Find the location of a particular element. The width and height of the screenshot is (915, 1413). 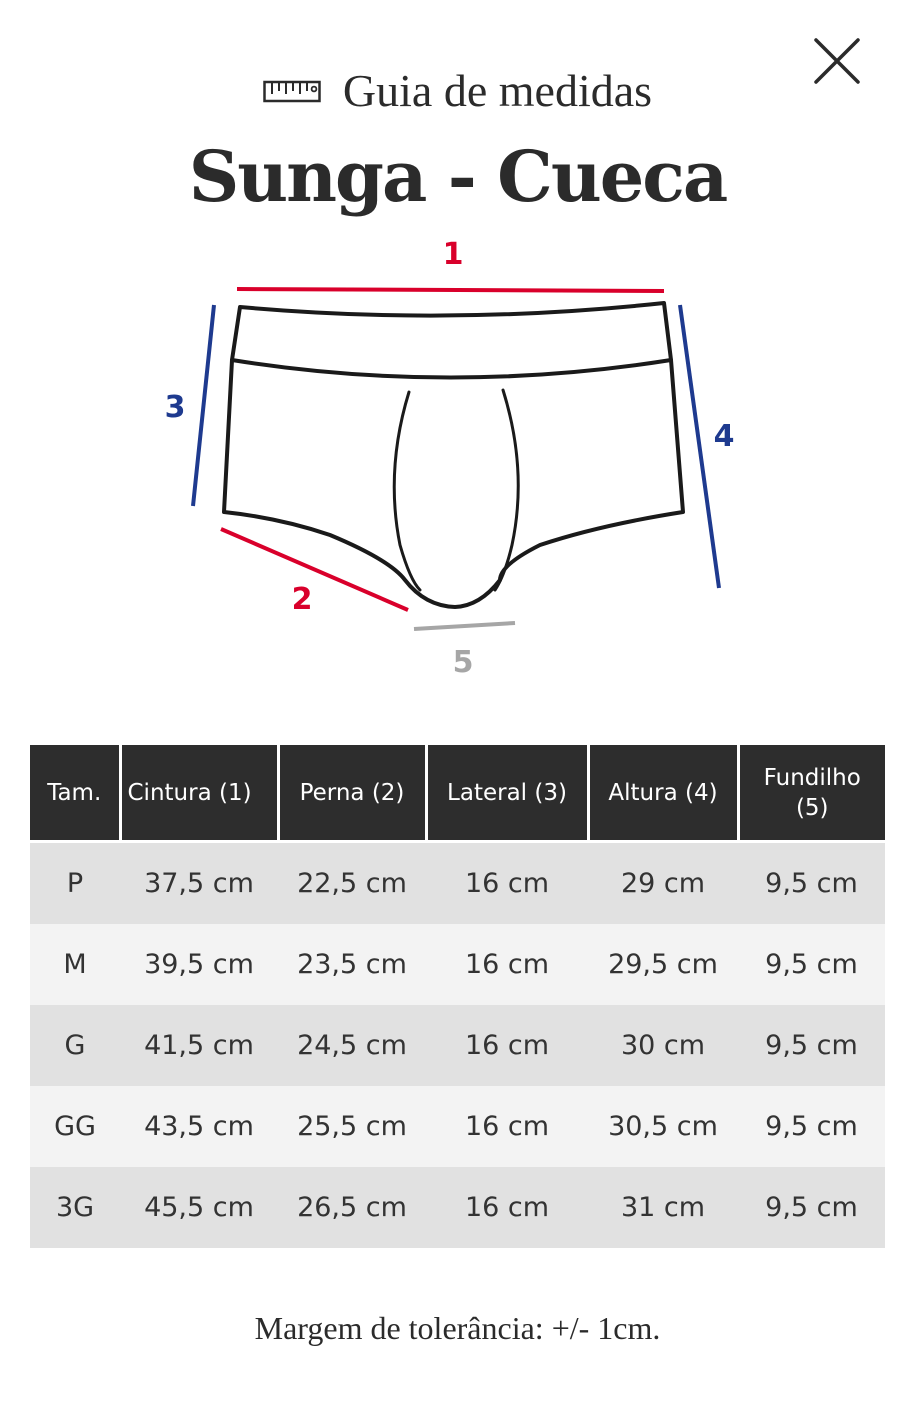

brief-illustration is located at coordinates (453, 455).